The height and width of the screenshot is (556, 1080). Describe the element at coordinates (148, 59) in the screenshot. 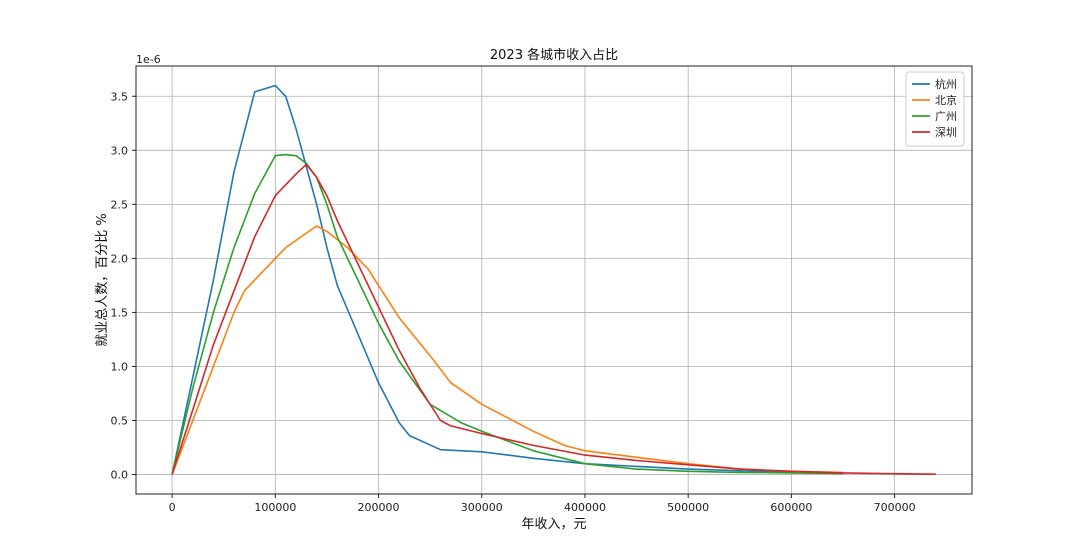

I see `y-scale-label: 1e-6` at that location.